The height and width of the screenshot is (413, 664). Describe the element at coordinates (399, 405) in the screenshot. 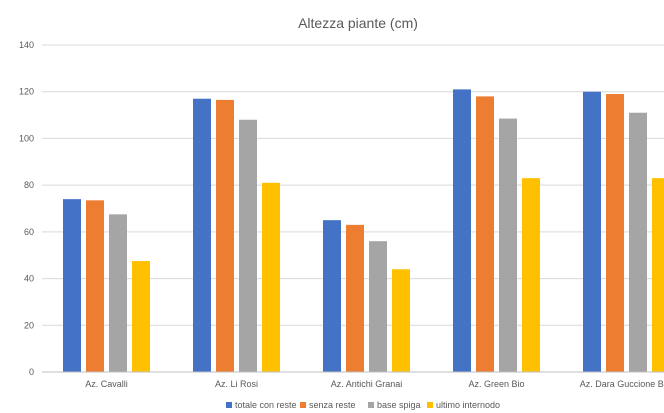

I see `legend-label: base spiga` at that location.